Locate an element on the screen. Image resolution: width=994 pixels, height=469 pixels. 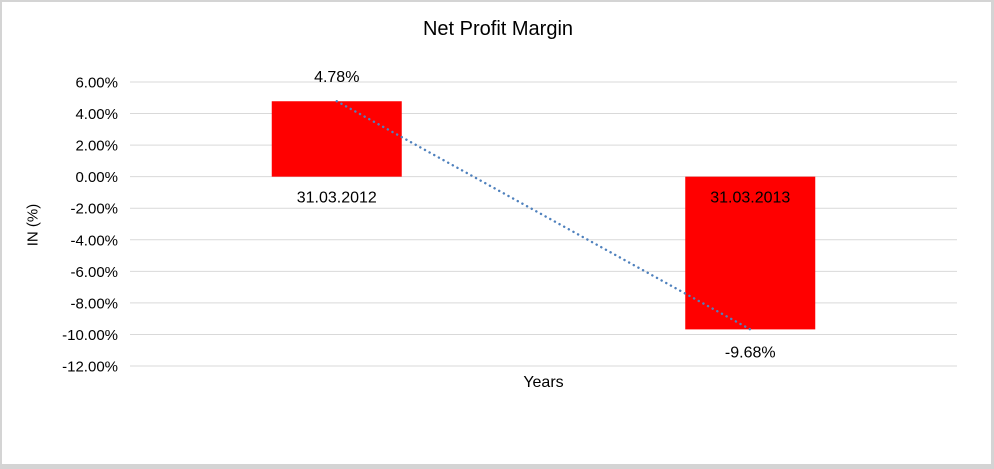
data-label: 4.78% is located at coordinates (336, 77).